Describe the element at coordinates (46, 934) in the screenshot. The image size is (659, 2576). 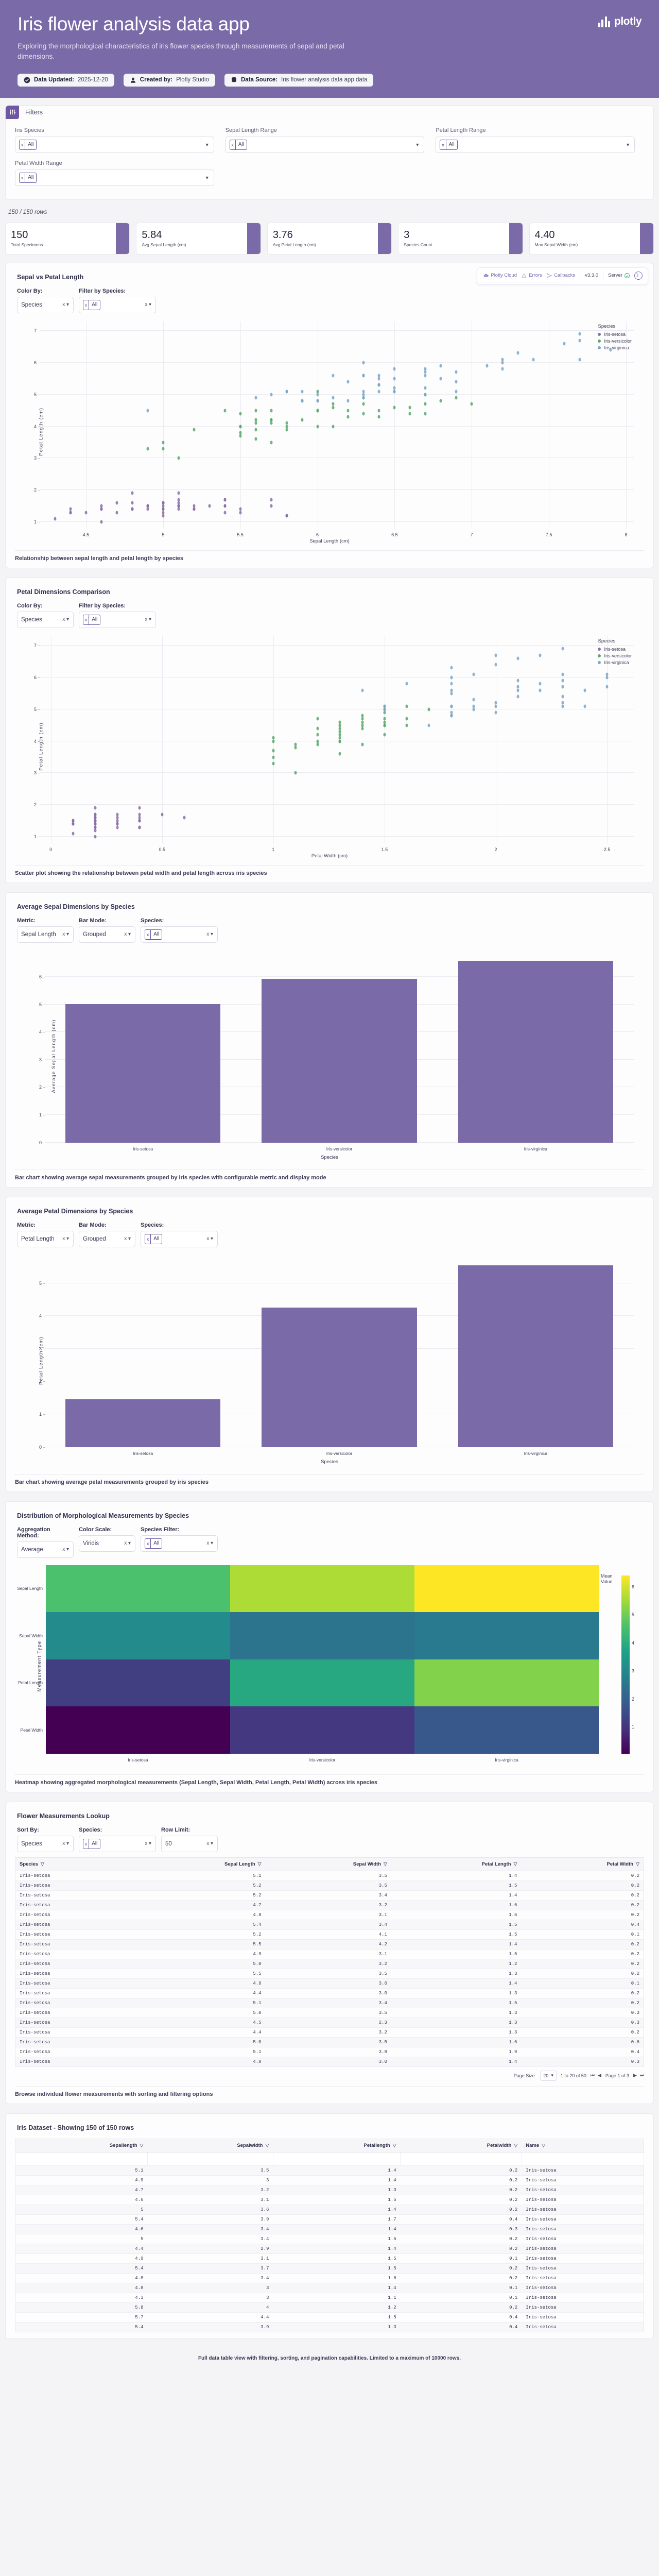
I see `metric-select: Sepal Length x ▾` at that location.